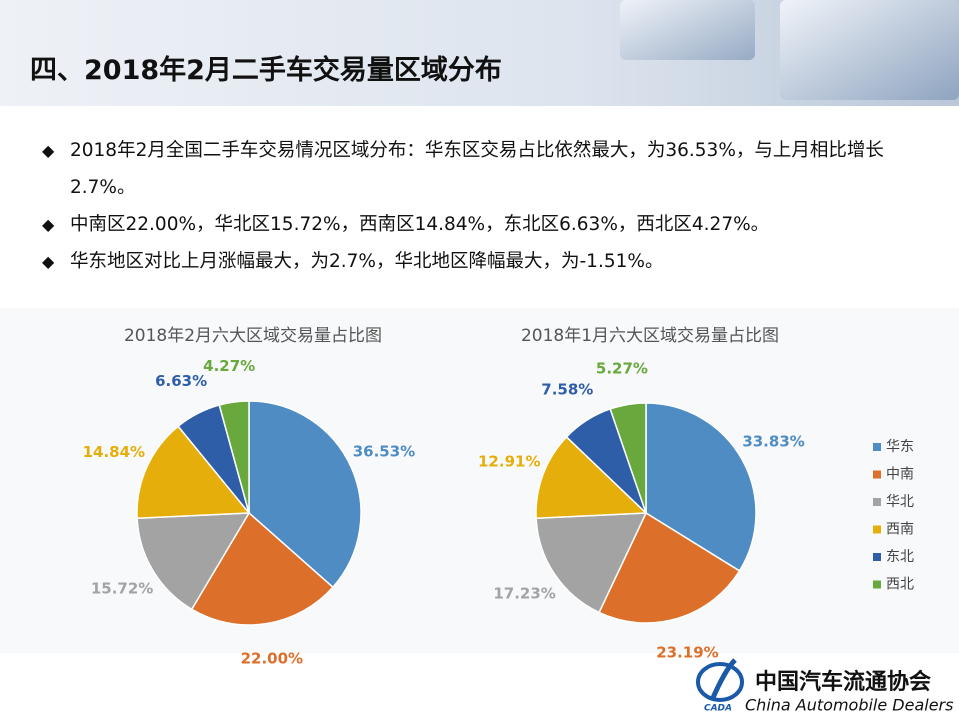 This screenshot has height=719, width=959. Describe the element at coordinates (114, 452) in the screenshot. I see `data-label: 14.84%` at that location.